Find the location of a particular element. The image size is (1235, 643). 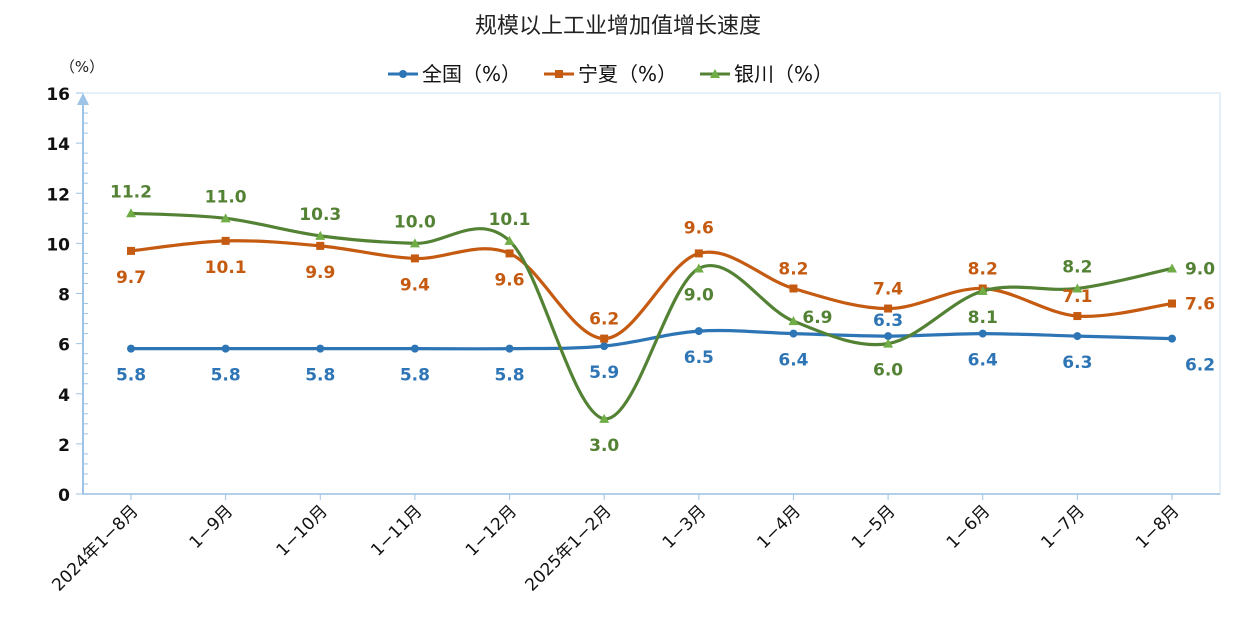

data-label: 11.0 is located at coordinates (226, 197).